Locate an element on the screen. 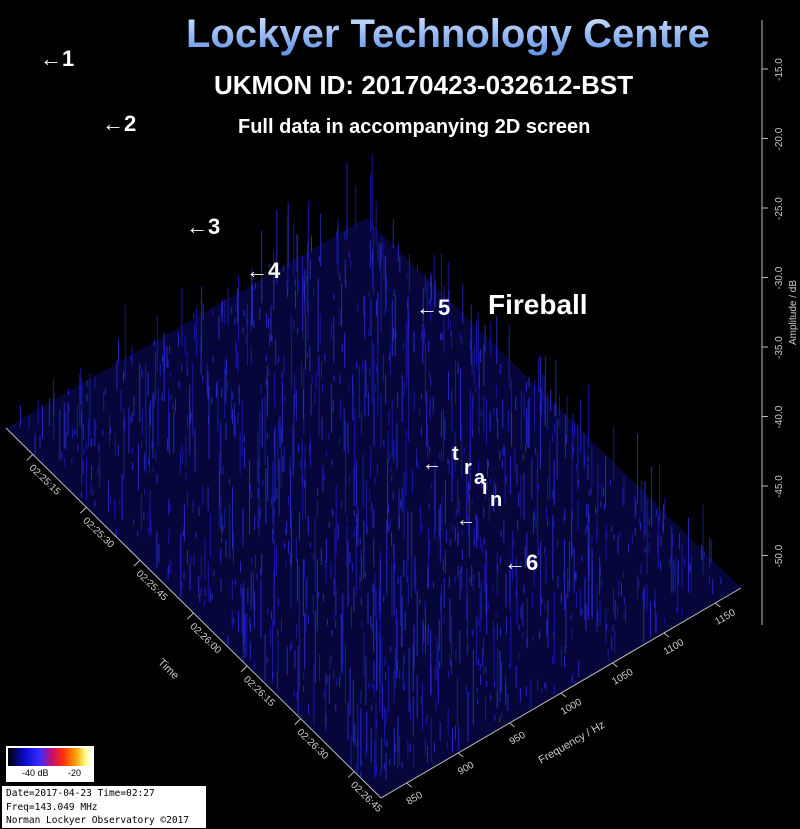 Image resolution: width=800 pixels, height=829 pixels. annotation-label: ←3 is located at coordinates (203, 226).